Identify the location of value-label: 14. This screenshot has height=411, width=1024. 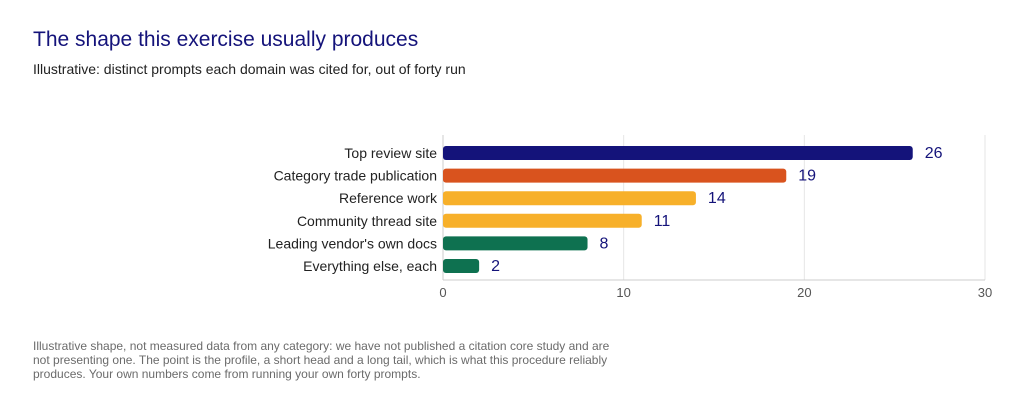
(717, 198).